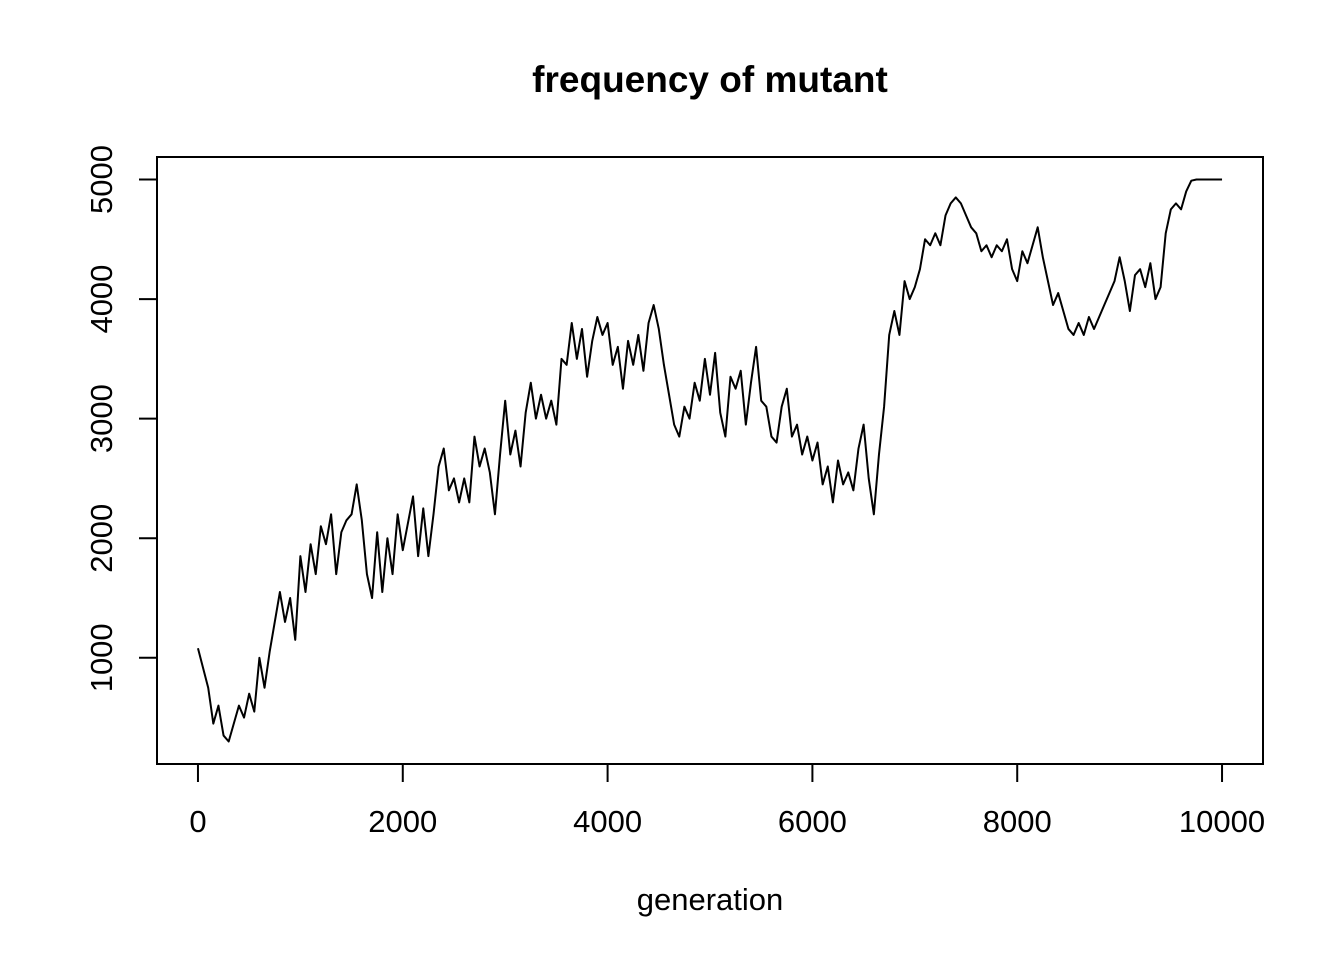 The height and width of the screenshot is (965, 1344). What do you see at coordinates (101, 538) in the screenshot?
I see `y-tick-label: 2000` at bounding box center [101, 538].